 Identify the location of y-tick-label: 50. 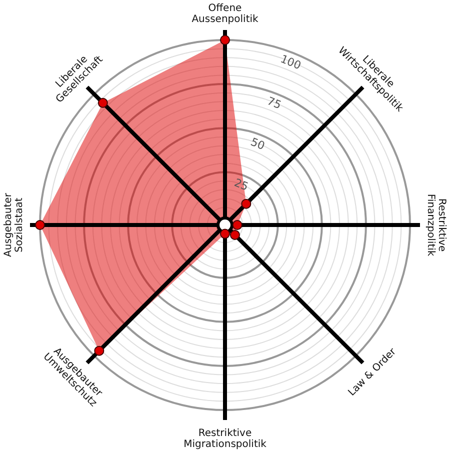
(257, 144).